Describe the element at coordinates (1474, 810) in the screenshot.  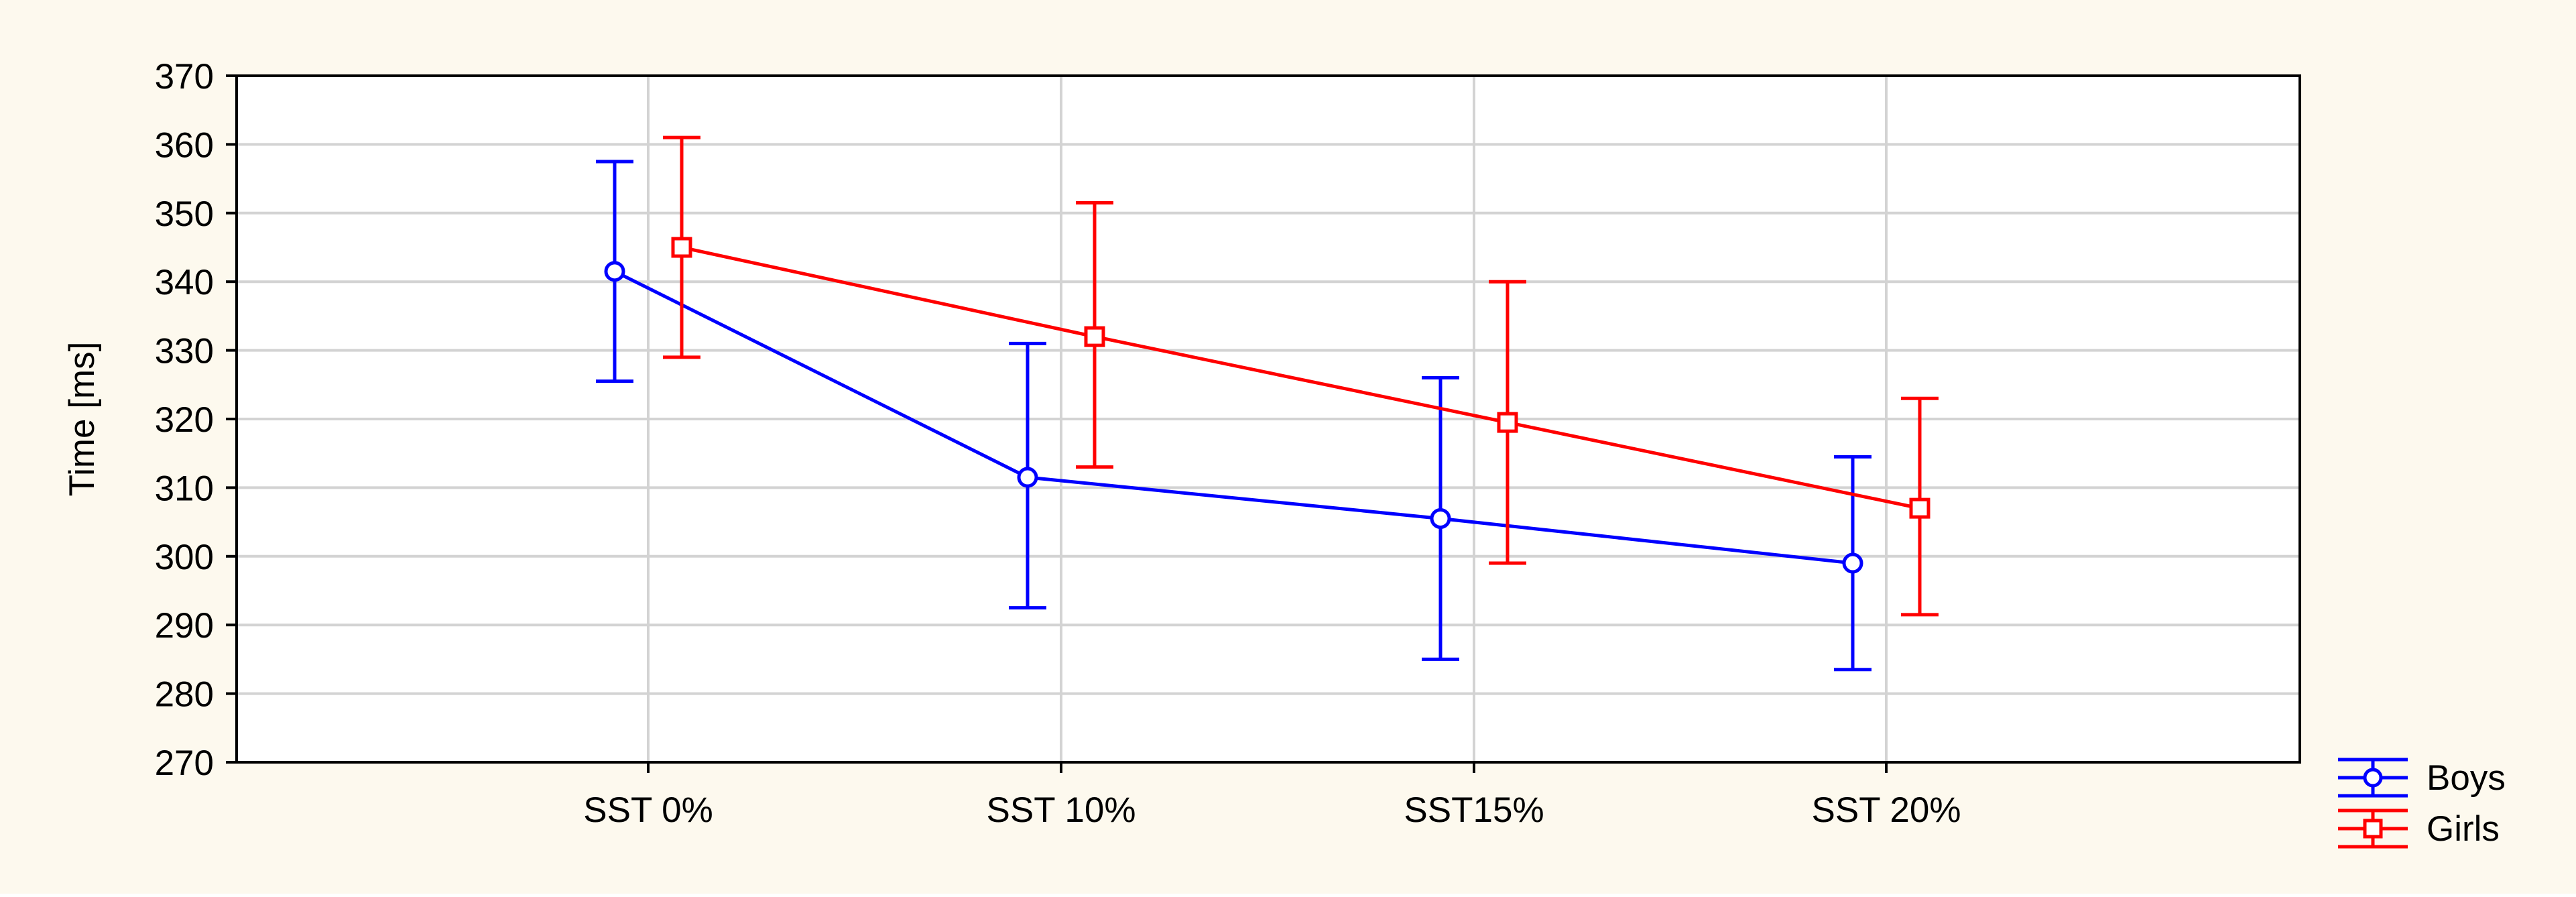
I see `x-tick-label: SST15%` at that location.